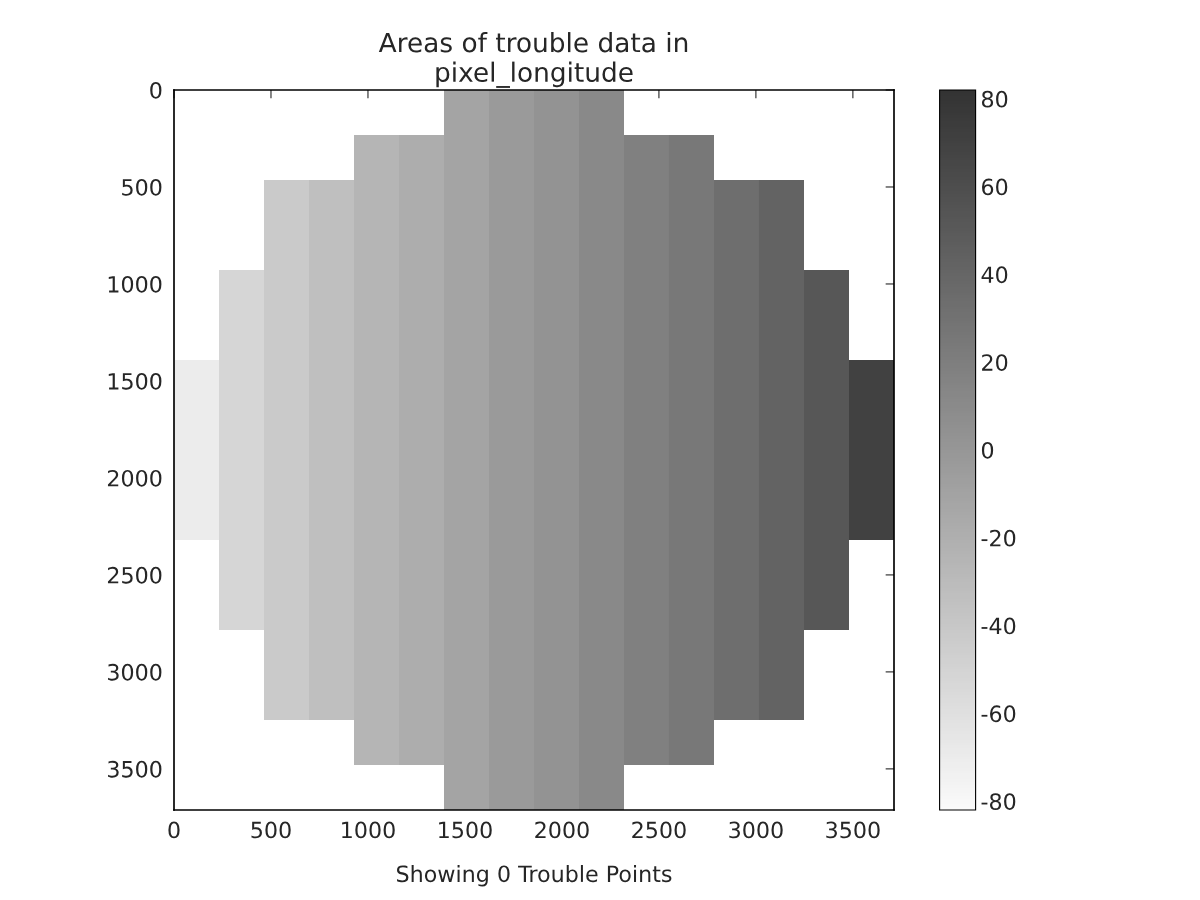 This screenshot has height=900, width=1200. I want to click on y-tick-label: 3500, so click(135, 769).